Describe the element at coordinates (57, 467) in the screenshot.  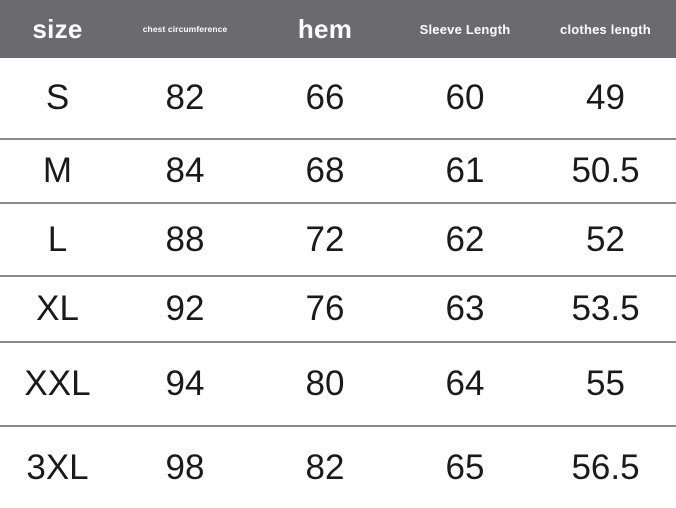
I see `cell-size: 3XL` at that location.